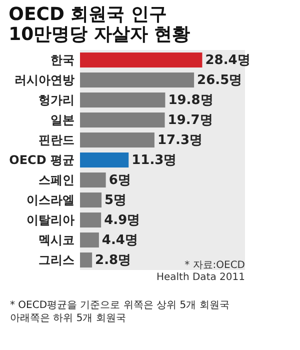 This screenshot has width=300, height=350. Describe the element at coordinates (113, 260) in the screenshot. I see `data-label: 2.8명` at that location.